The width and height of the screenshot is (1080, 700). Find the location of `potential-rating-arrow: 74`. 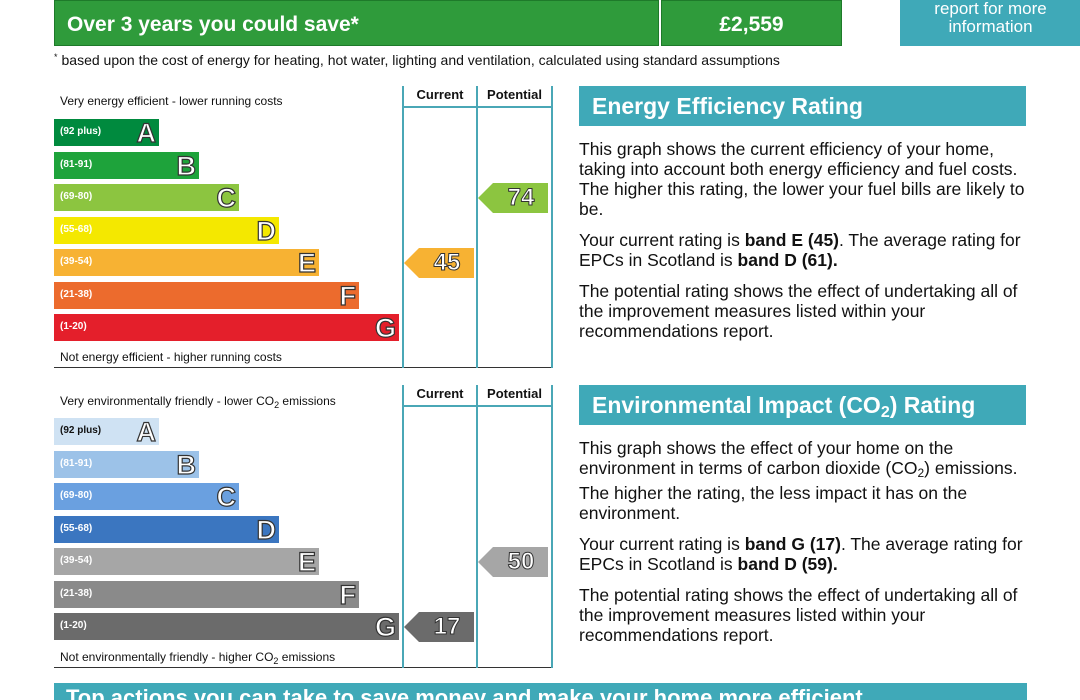

potential-rating-arrow: 74 is located at coordinates (513, 197).